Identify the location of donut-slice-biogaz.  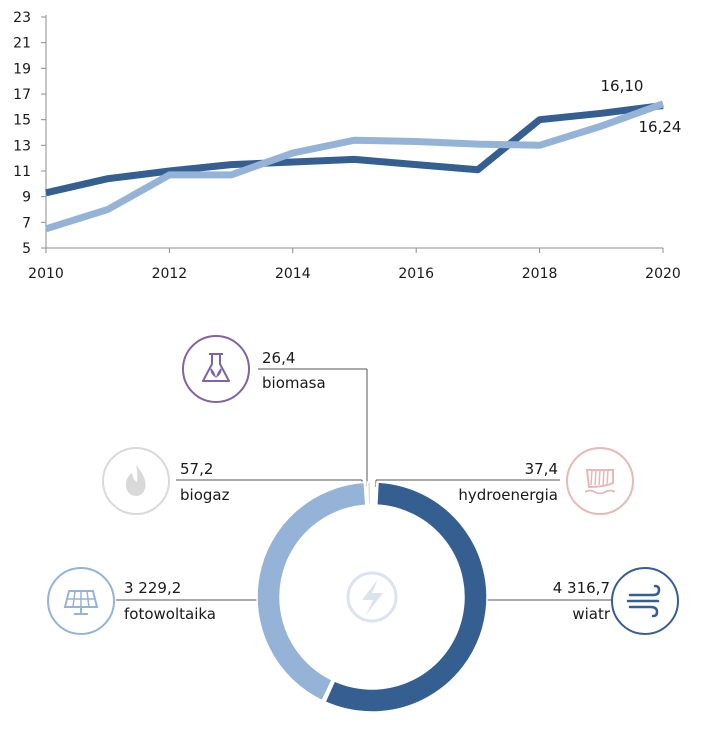
(369, 493).